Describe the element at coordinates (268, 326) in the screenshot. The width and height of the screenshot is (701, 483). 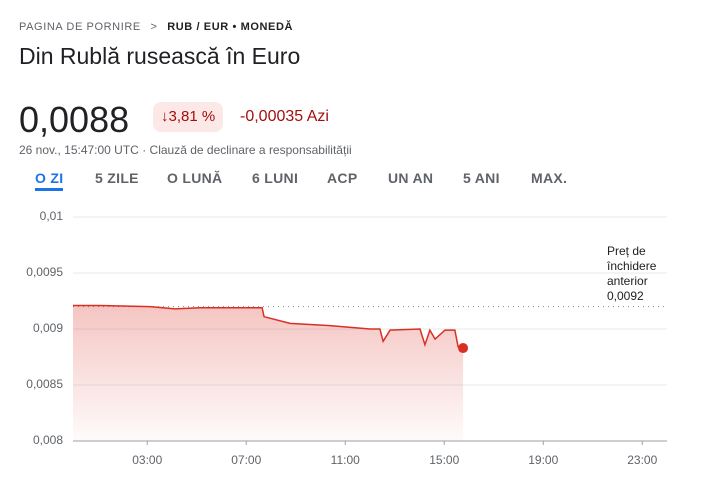
I see `line` at that location.